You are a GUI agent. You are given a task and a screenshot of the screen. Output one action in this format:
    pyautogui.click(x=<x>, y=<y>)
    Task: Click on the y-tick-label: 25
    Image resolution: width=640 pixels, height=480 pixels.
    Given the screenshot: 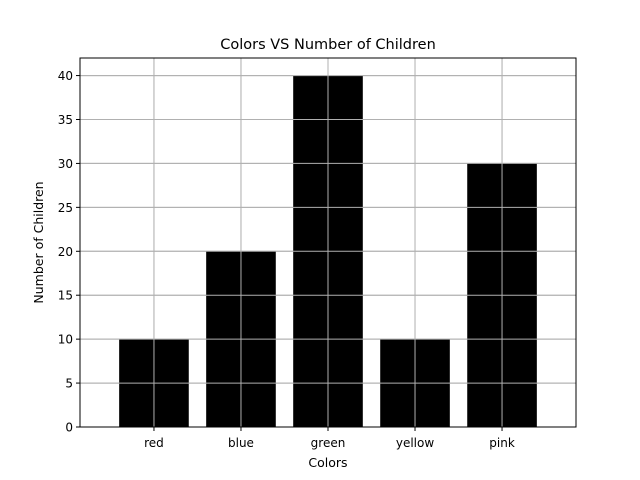 What is the action you would take?
    pyautogui.click(x=65, y=208)
    